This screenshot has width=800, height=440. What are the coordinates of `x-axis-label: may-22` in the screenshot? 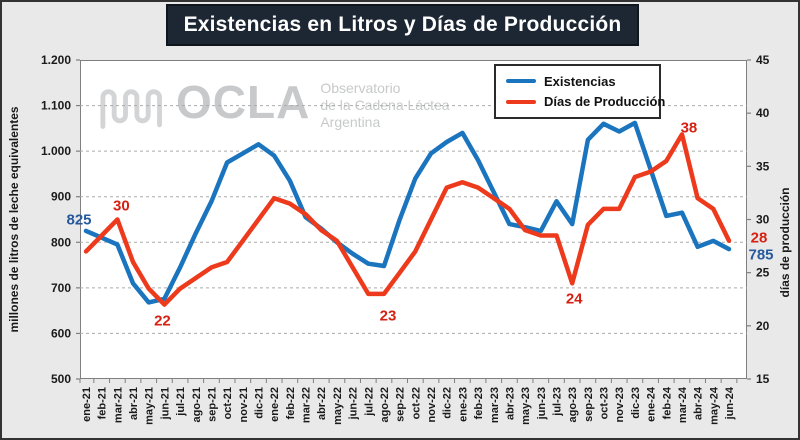 It's located at (338, 406).